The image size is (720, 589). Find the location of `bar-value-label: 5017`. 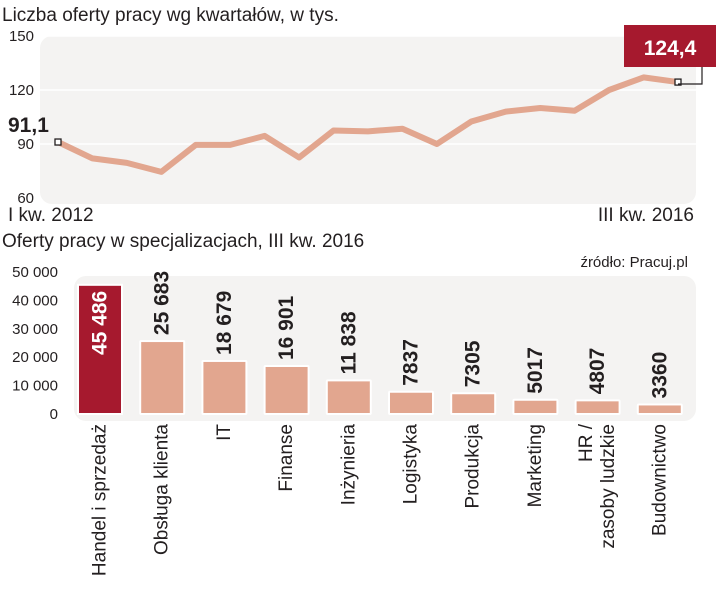

bar-value-label: 5017 is located at coordinates (535, 370).